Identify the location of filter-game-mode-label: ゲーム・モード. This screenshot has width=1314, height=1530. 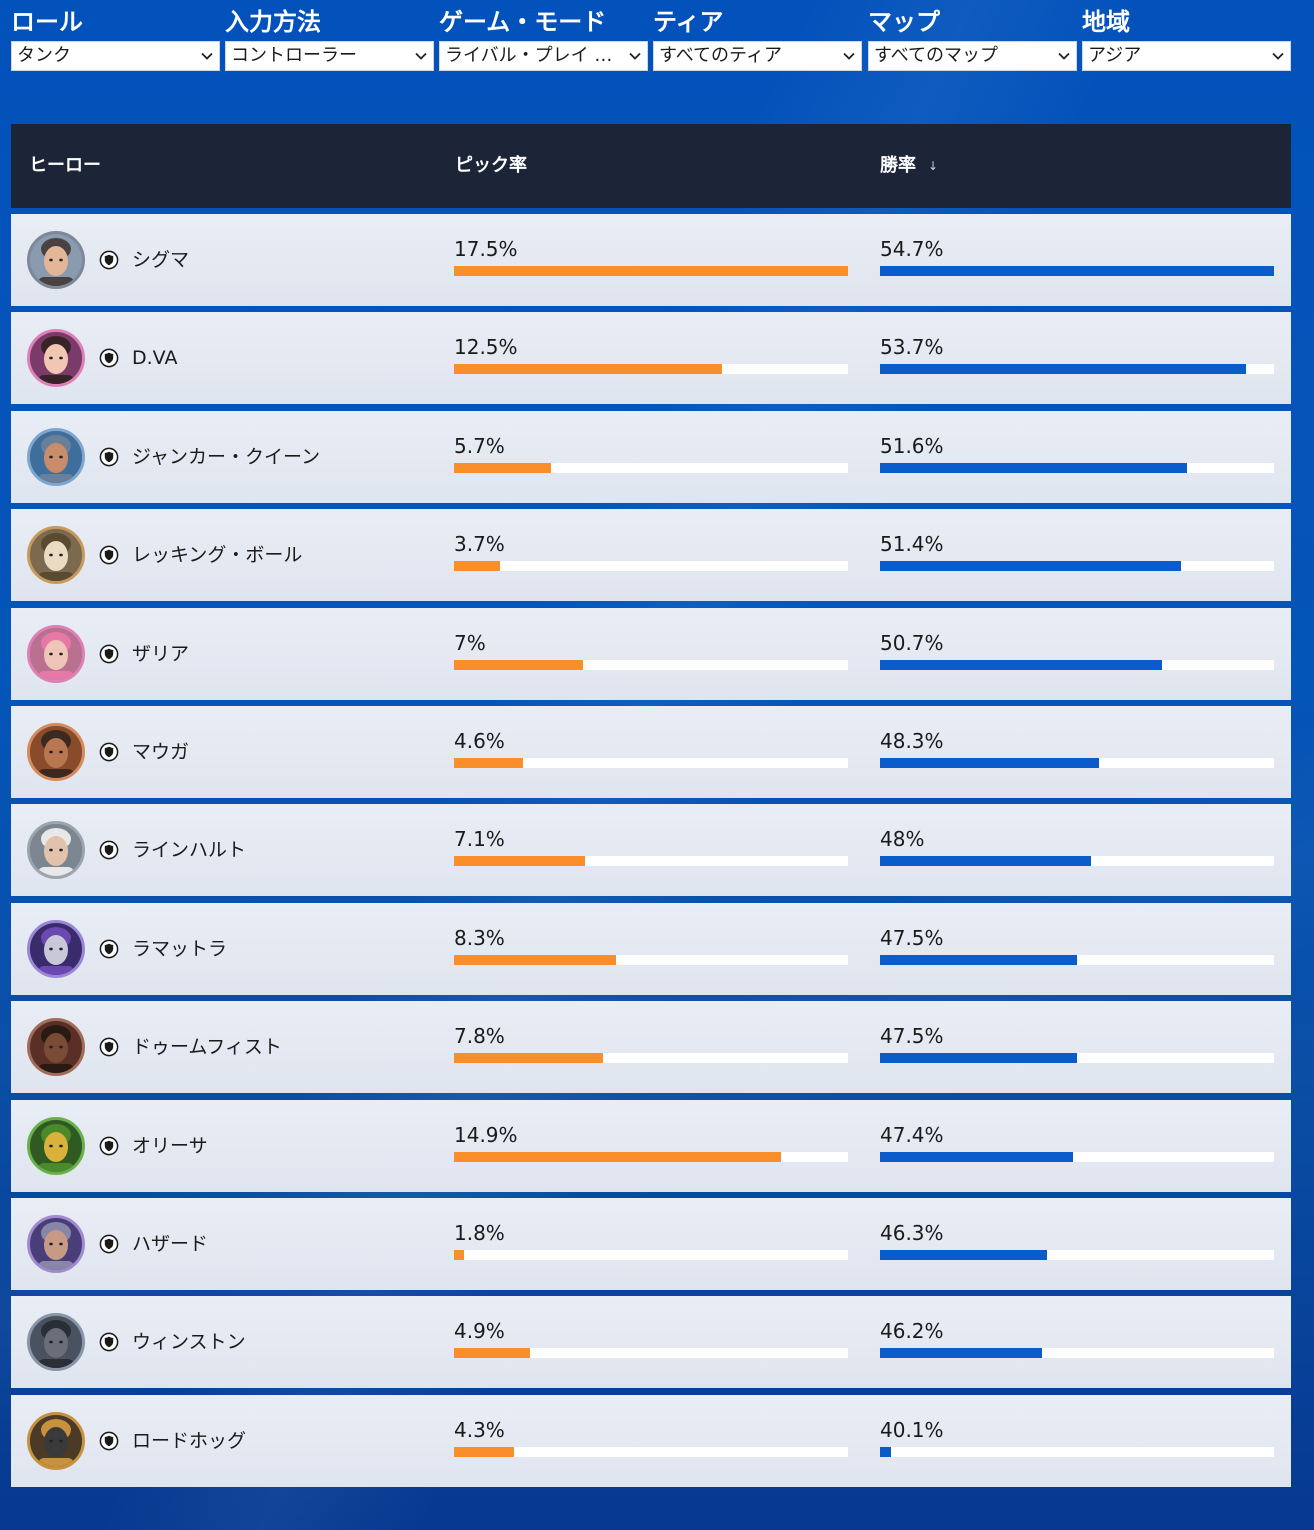
(523, 22).